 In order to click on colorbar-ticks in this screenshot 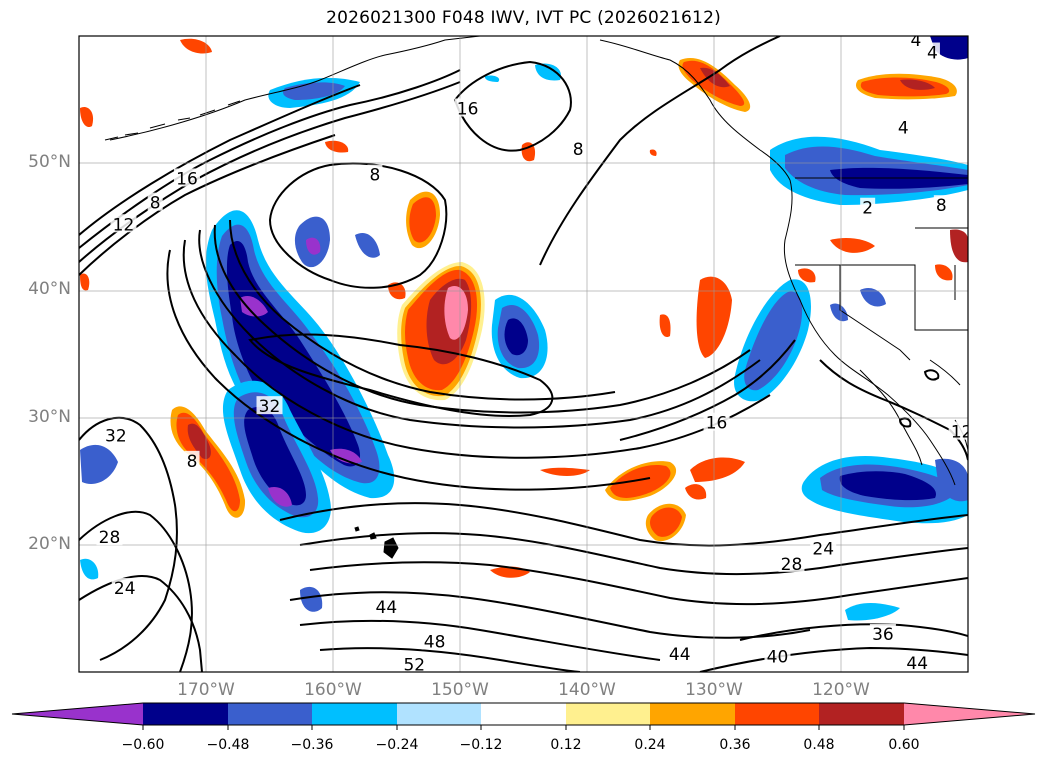, I will do `click(523, 727)`.